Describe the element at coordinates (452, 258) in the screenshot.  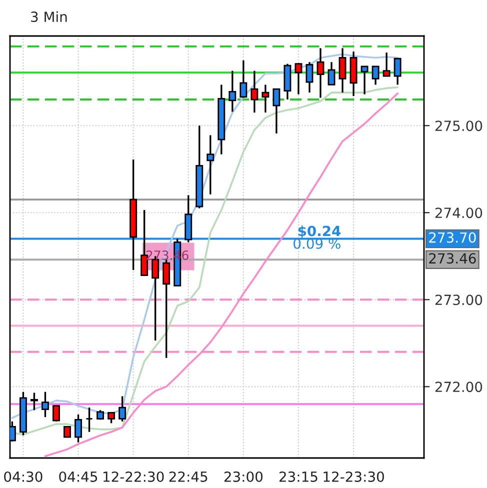
I see `ref-line-label: 273.46` at that location.